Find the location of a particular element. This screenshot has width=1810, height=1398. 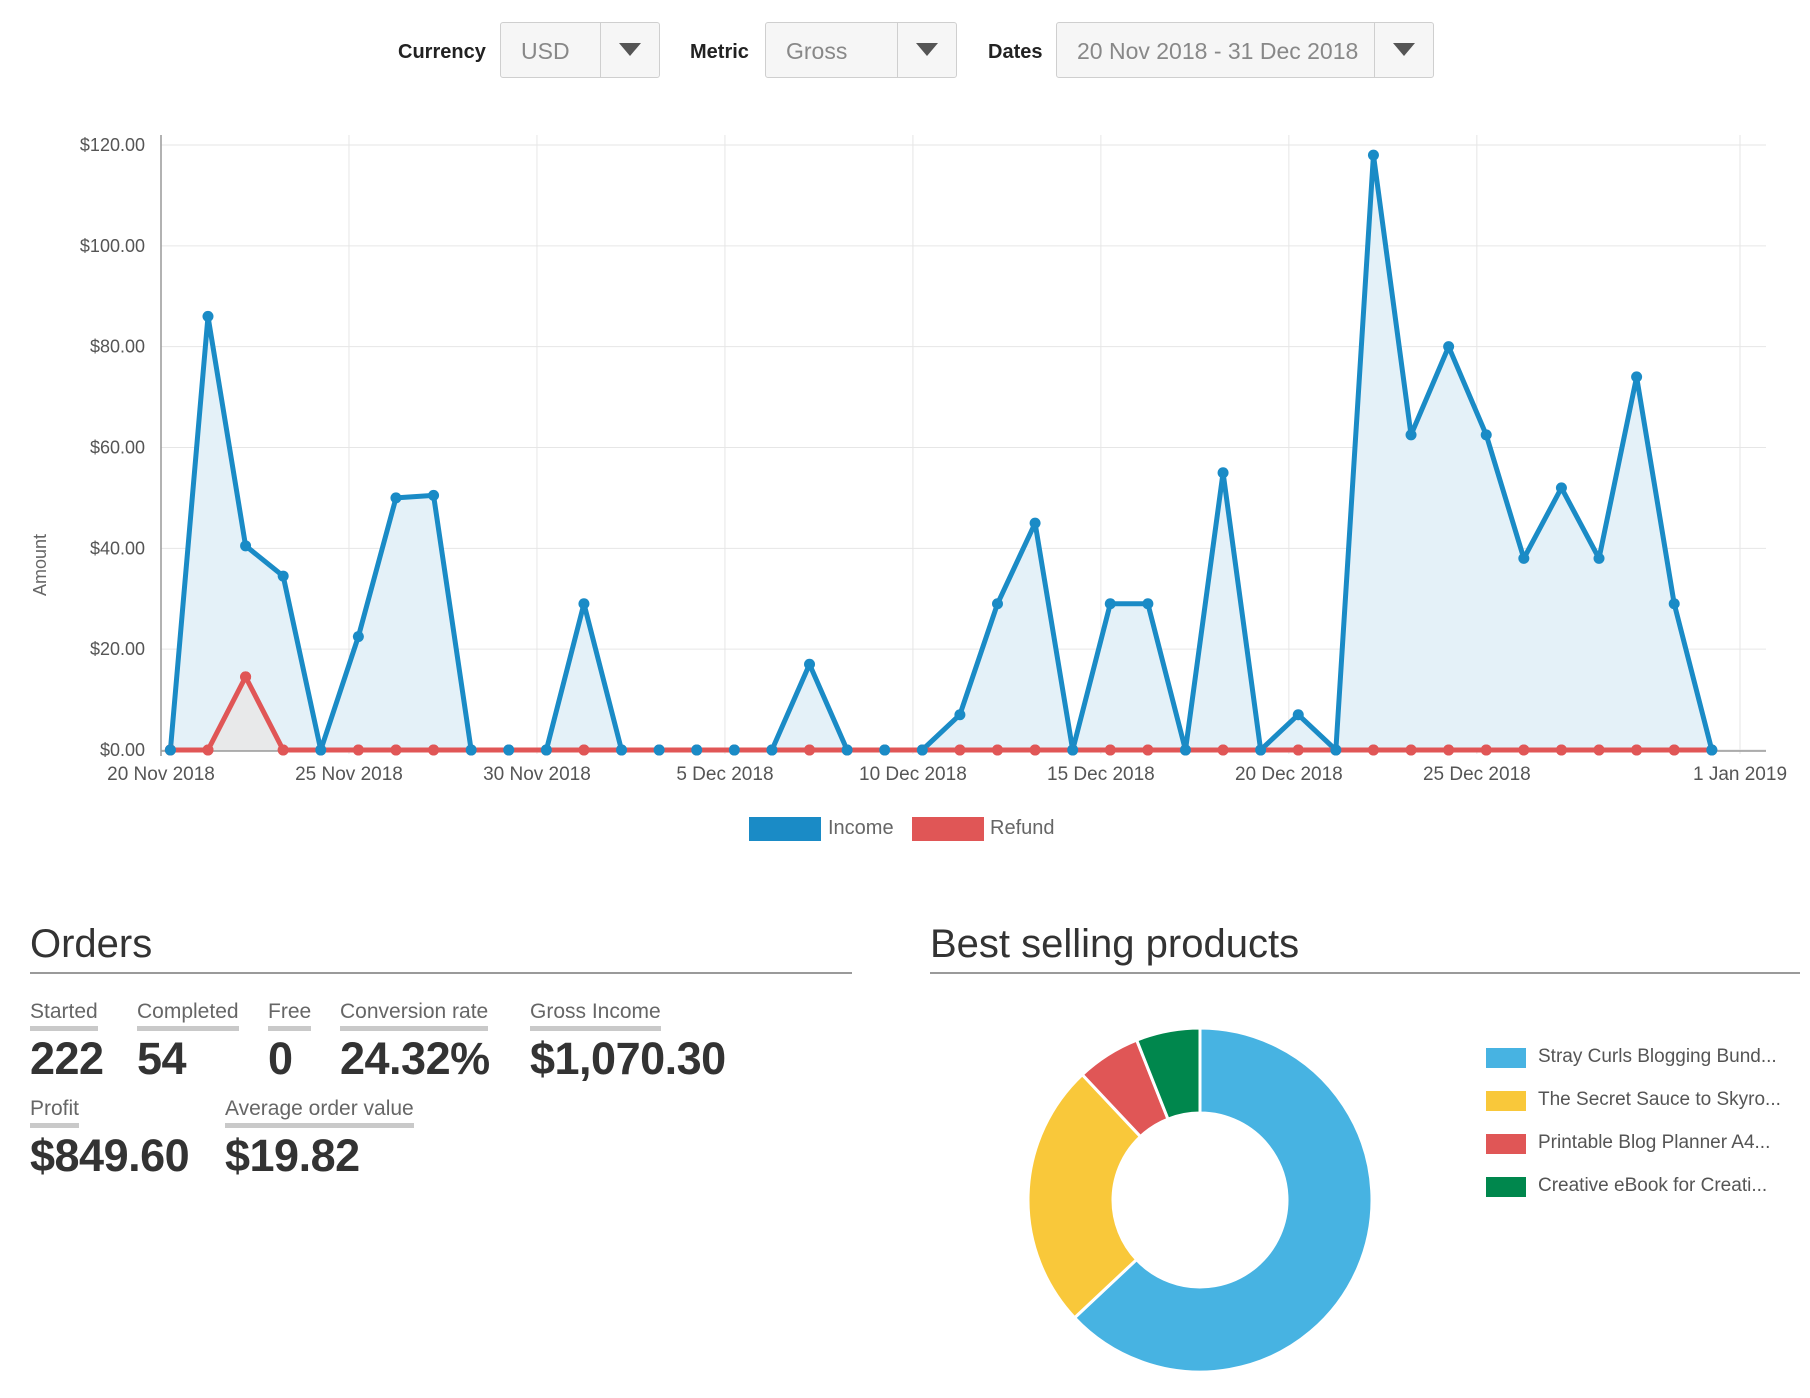

chart-legend: Income Refund is located at coordinates (905, 829).